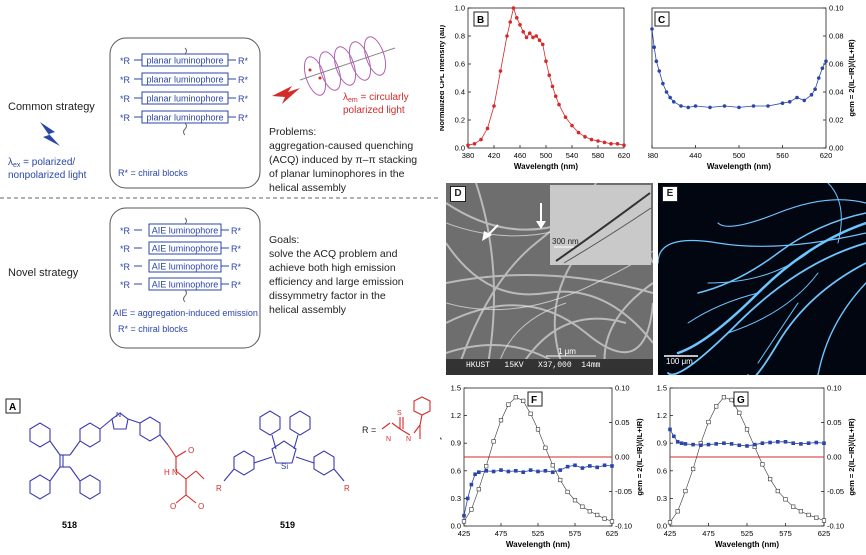 The width and height of the screenshot is (866, 555). What do you see at coordinates (534, 400) in the screenshot?
I see `panel-letter: F` at bounding box center [534, 400].